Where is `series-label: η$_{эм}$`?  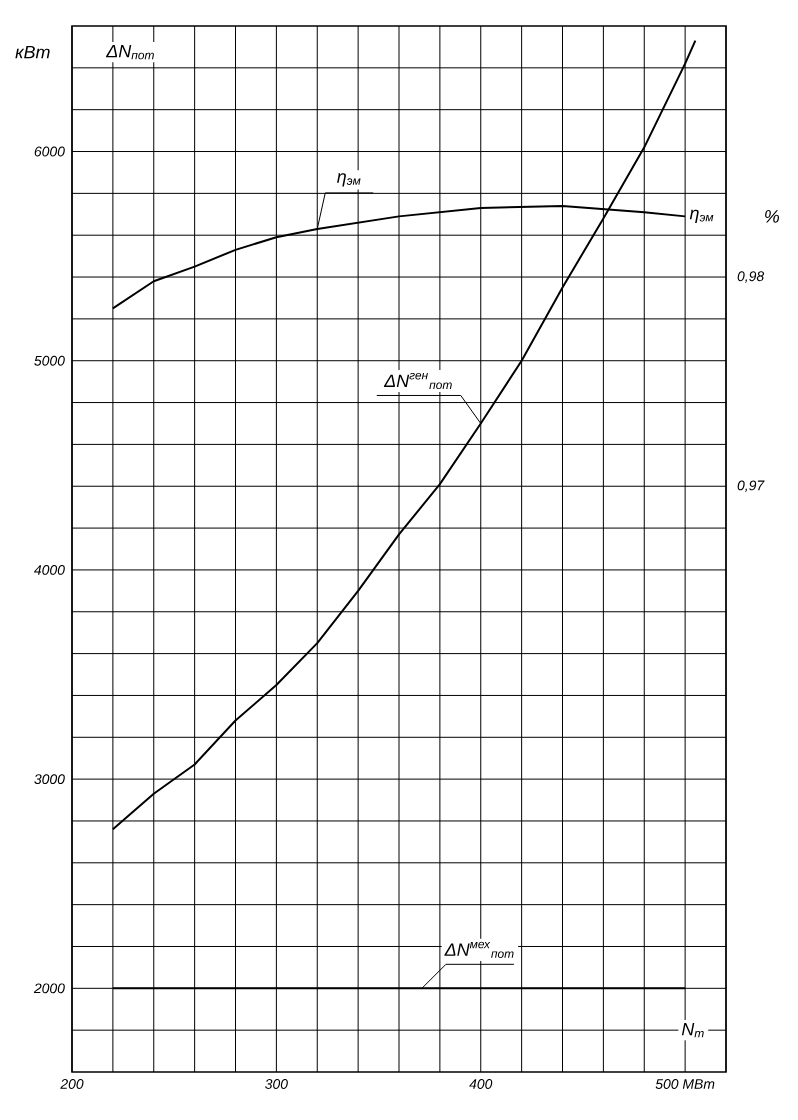 series-label: η$_{эм}$ is located at coordinates (349, 180).